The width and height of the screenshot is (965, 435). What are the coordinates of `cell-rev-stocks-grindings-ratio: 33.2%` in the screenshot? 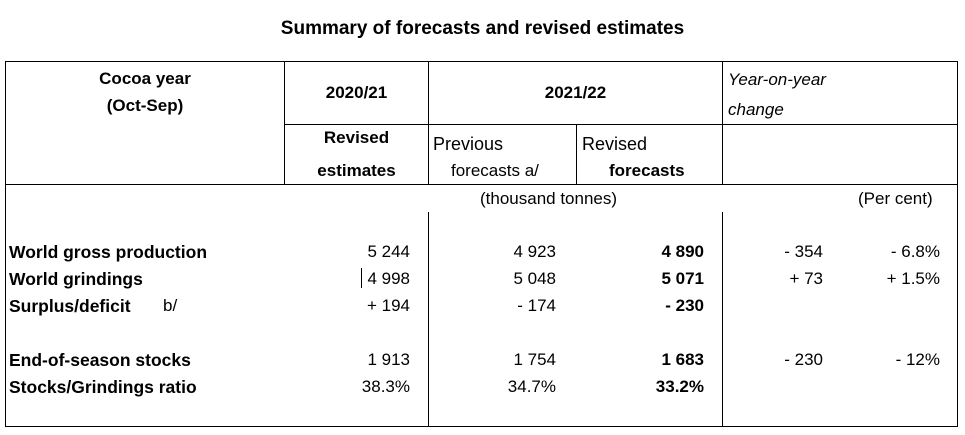 It's located at (679, 386).